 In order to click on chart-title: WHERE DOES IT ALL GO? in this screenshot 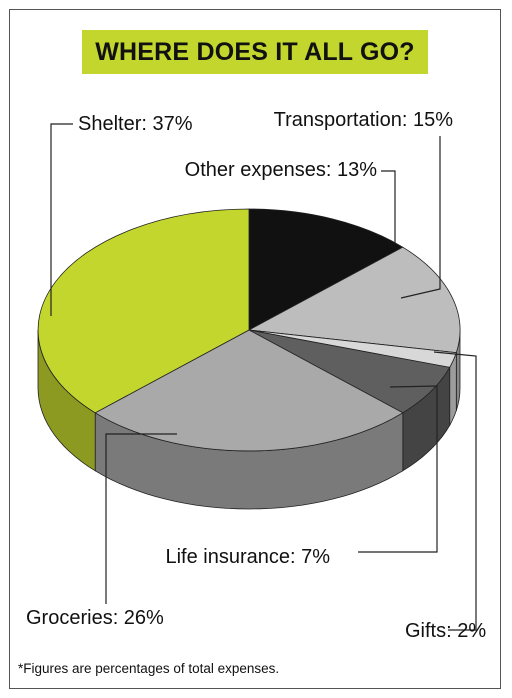, I will do `click(255, 51)`.